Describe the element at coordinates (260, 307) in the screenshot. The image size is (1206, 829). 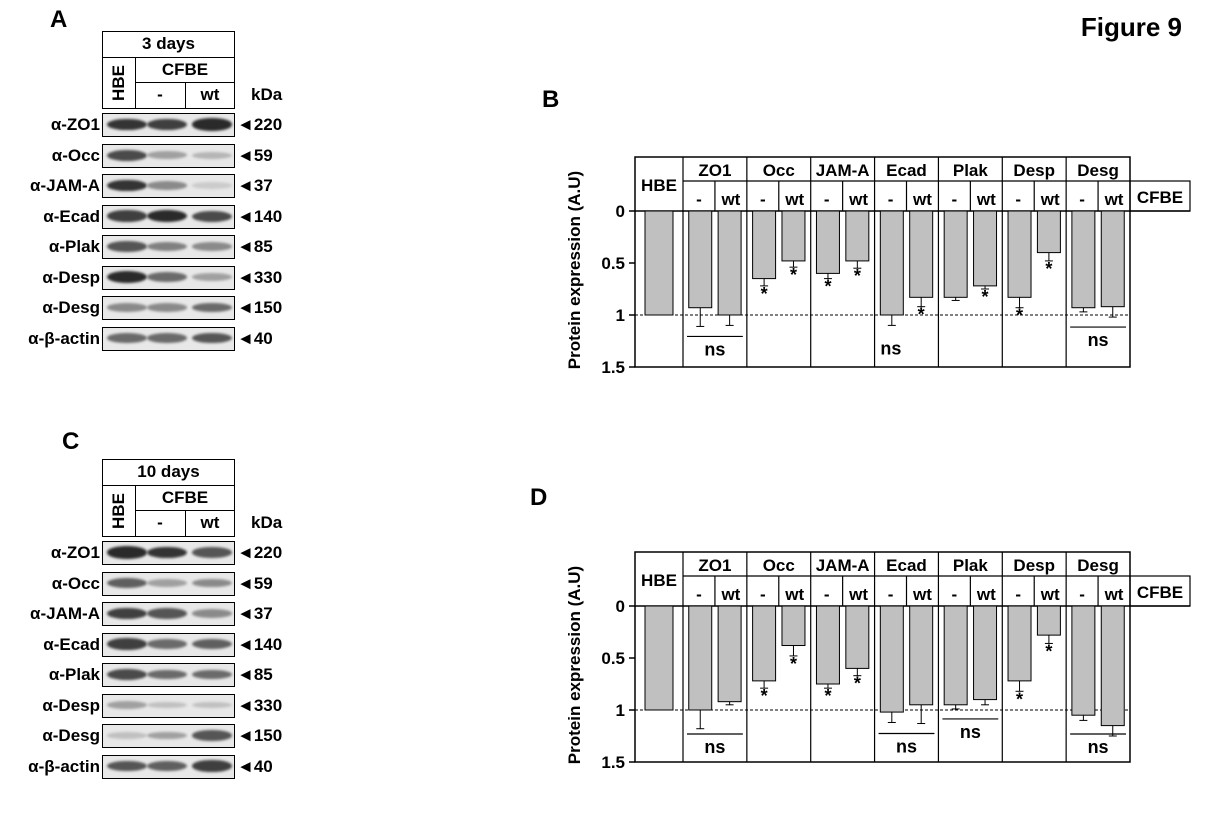
I see `kda-marker: ◄150` at that location.